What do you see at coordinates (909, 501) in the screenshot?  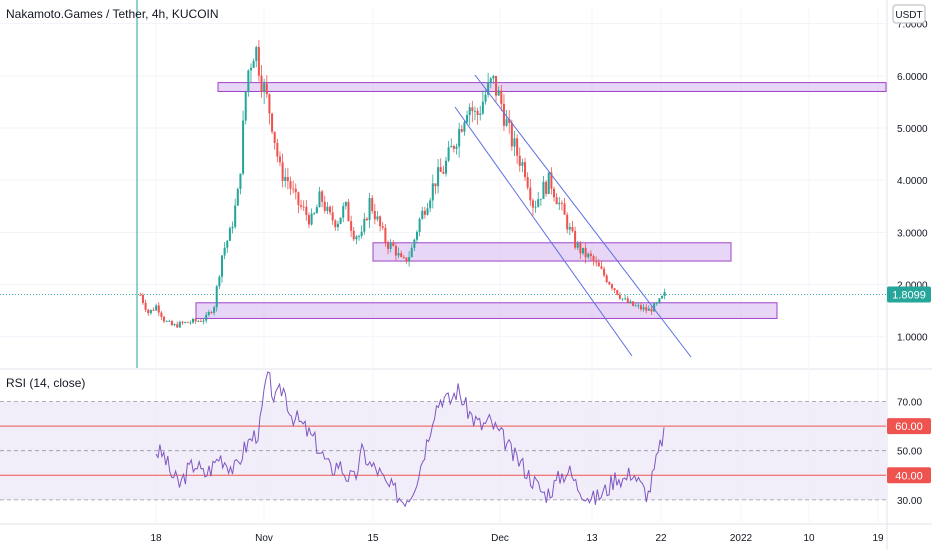 I see `rsi-tick-label: 30.00` at bounding box center [909, 501].